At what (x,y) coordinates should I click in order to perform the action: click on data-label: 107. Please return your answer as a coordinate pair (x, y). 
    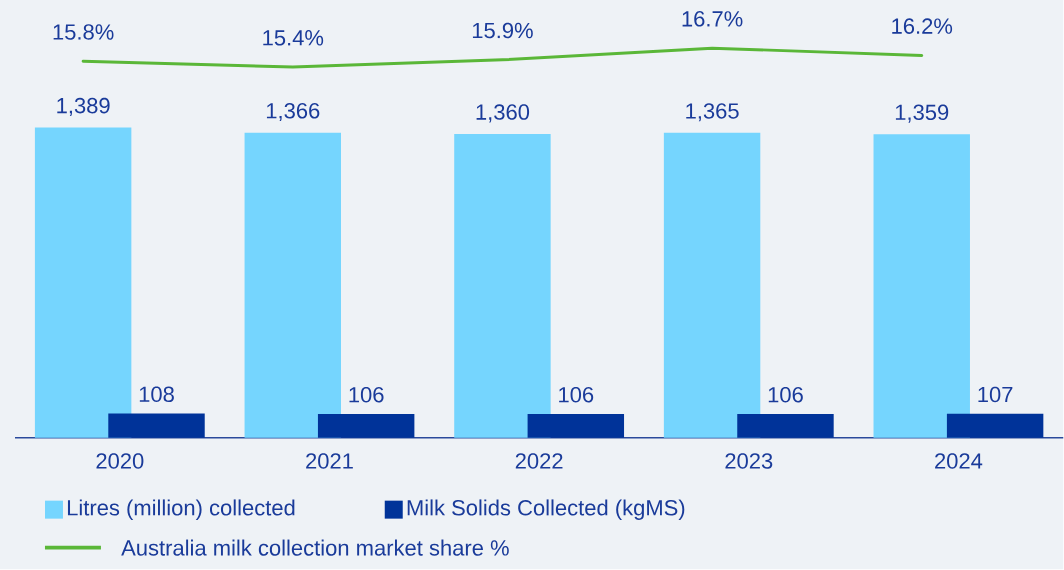
    Looking at the image, I should click on (995, 394).